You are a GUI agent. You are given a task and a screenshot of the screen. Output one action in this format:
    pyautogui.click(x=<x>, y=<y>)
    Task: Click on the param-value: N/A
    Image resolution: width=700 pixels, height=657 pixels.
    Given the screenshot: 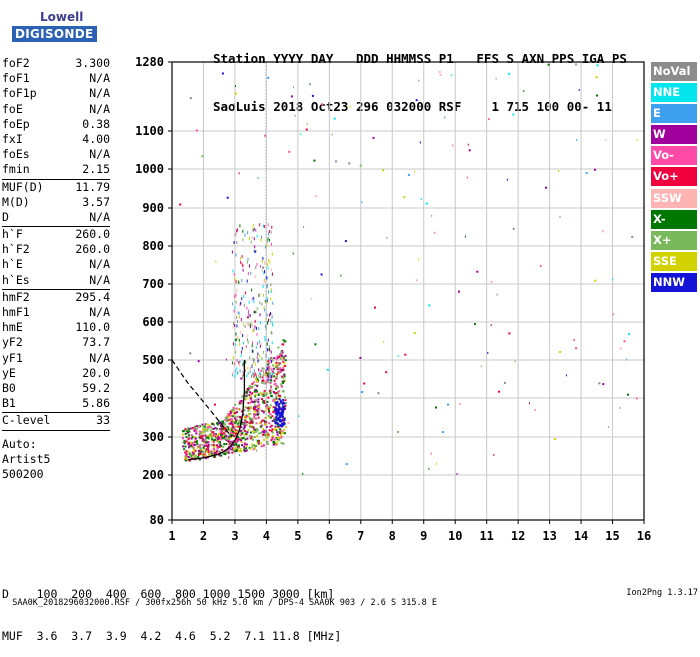 What is the action you would take?
    pyautogui.click(x=99, y=78)
    